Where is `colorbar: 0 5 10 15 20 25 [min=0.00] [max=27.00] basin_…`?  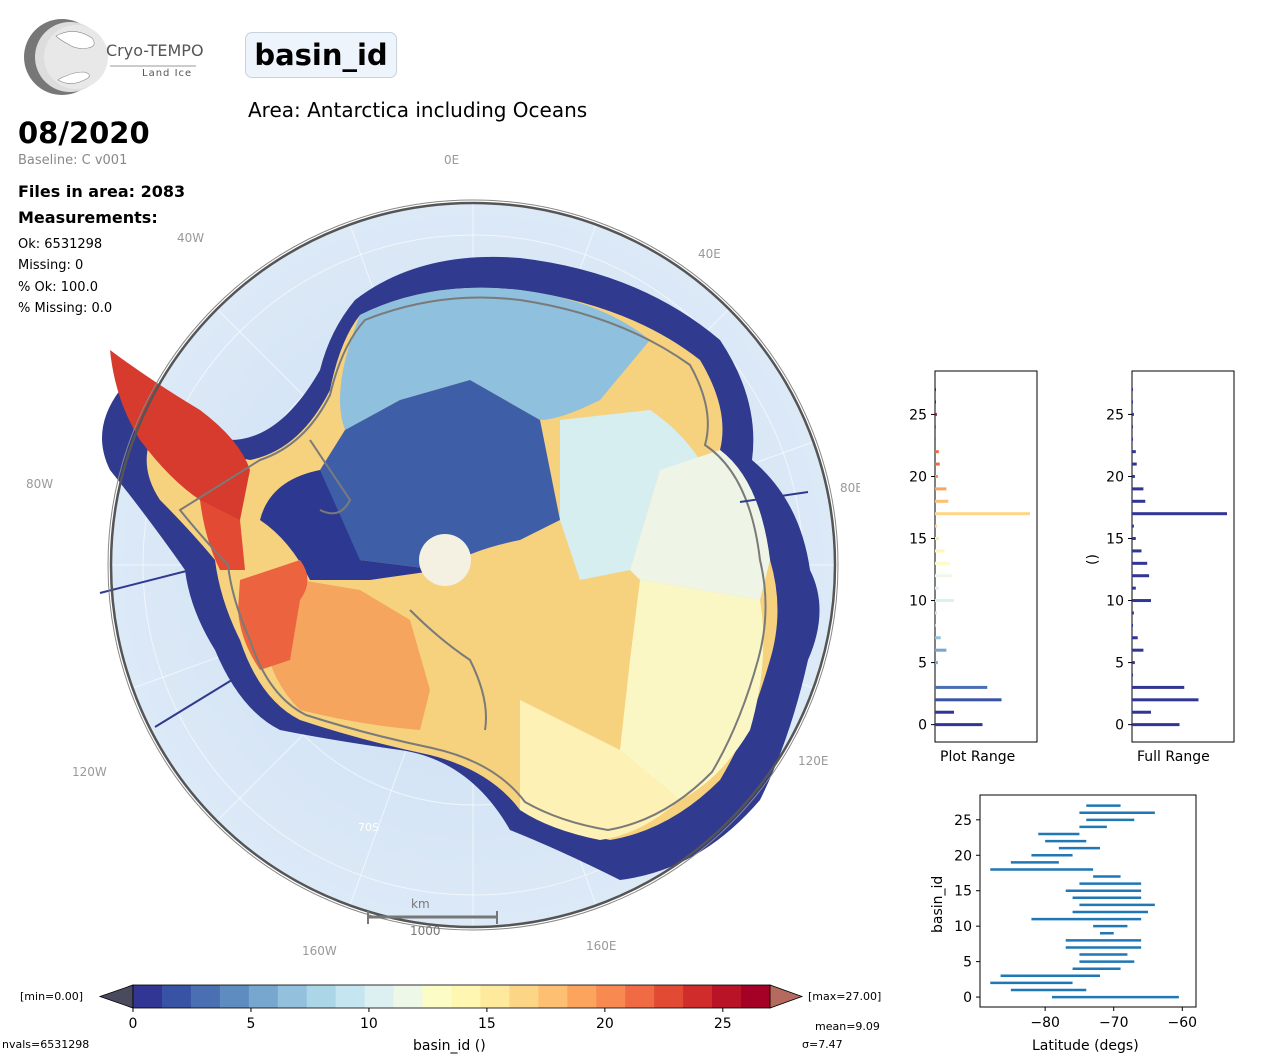 colorbar: 0 5 10 15 20 25 [min=0.00] [max=27.00] basin_… is located at coordinates (441, 1019).